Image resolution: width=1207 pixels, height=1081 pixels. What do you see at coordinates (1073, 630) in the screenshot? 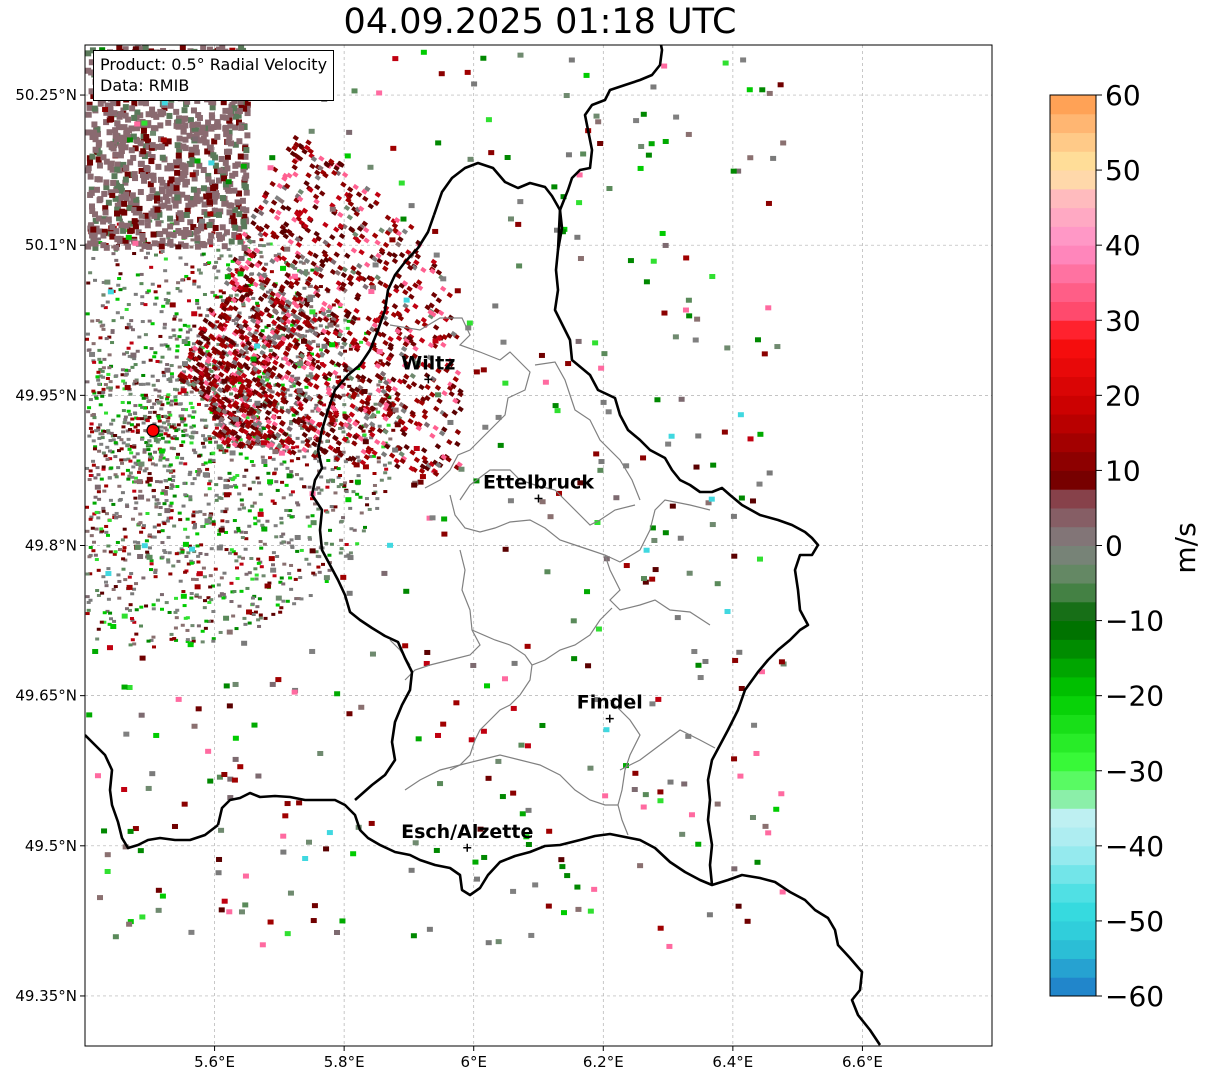
I see `colorbar-segment` at bounding box center [1073, 630].